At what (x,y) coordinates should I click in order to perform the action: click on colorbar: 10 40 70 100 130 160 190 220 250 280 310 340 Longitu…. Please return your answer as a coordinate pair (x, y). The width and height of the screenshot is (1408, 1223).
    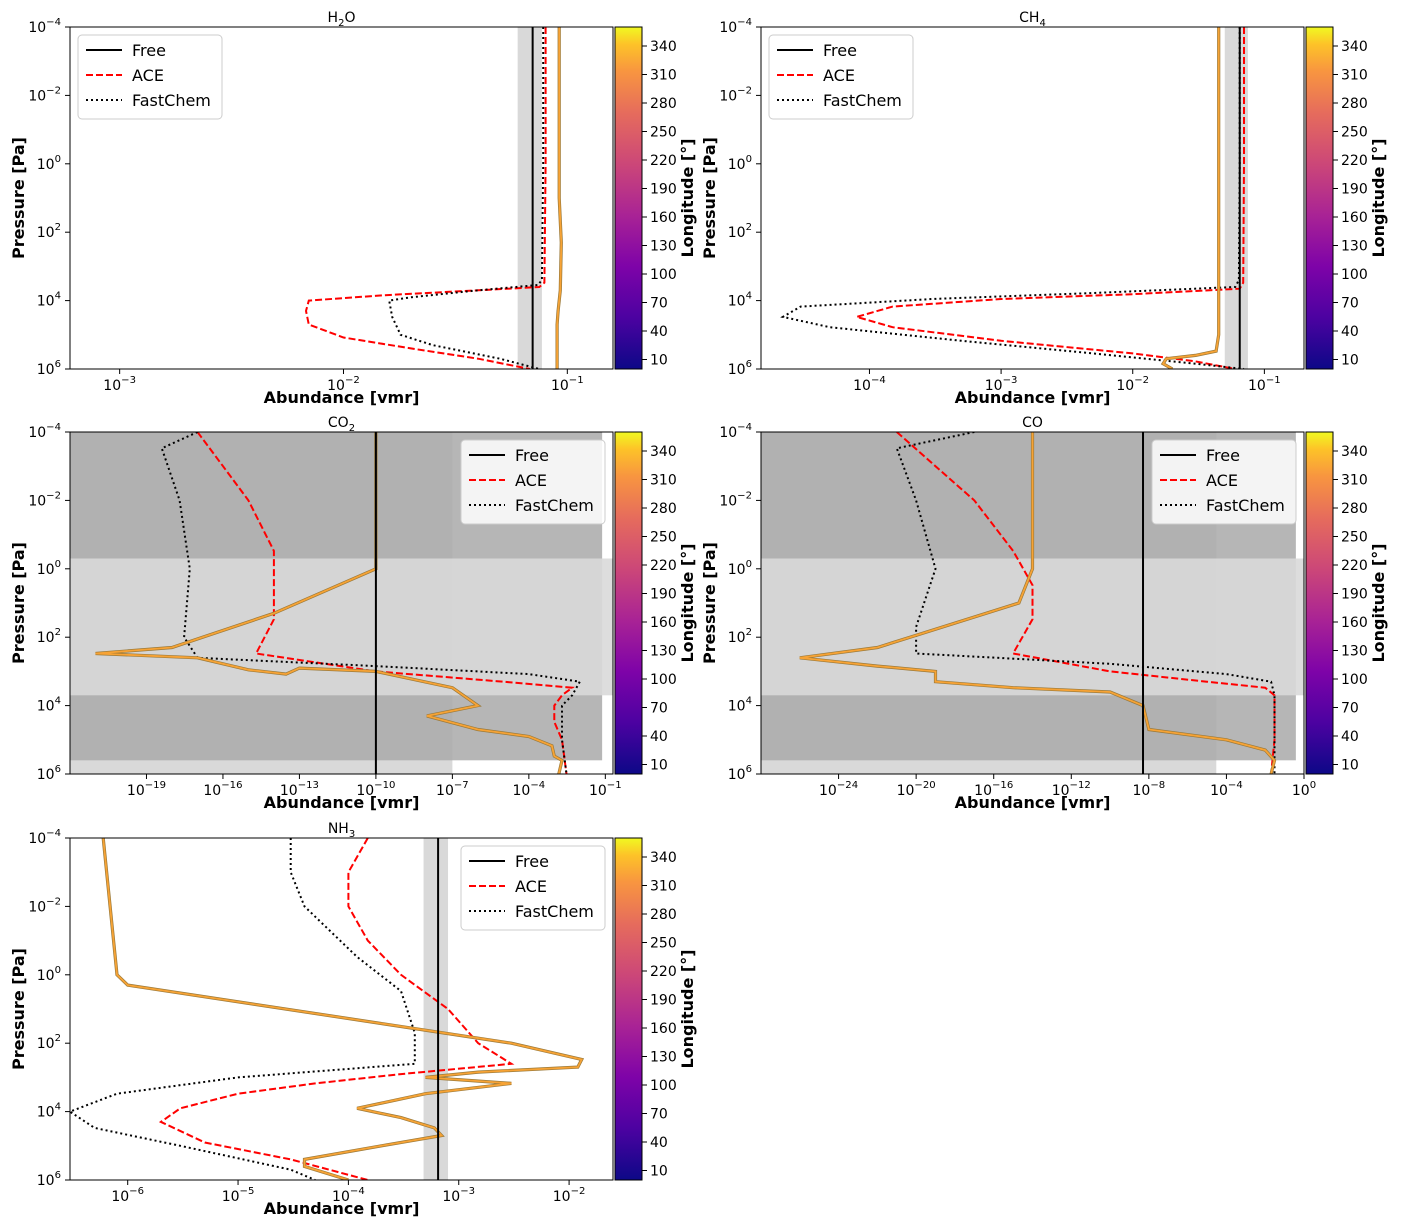
    Looking at the image, I should click on (655, 198).